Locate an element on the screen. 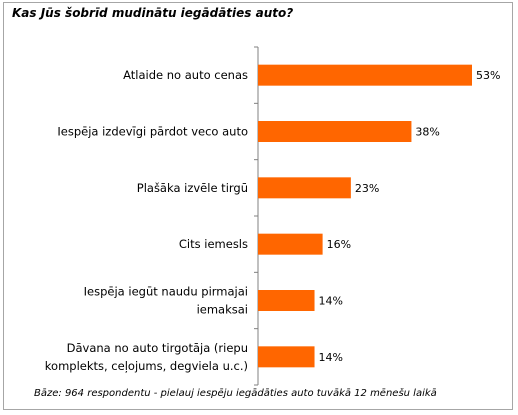  category-label: Plašāka izvēle tirgū is located at coordinates (192, 188).